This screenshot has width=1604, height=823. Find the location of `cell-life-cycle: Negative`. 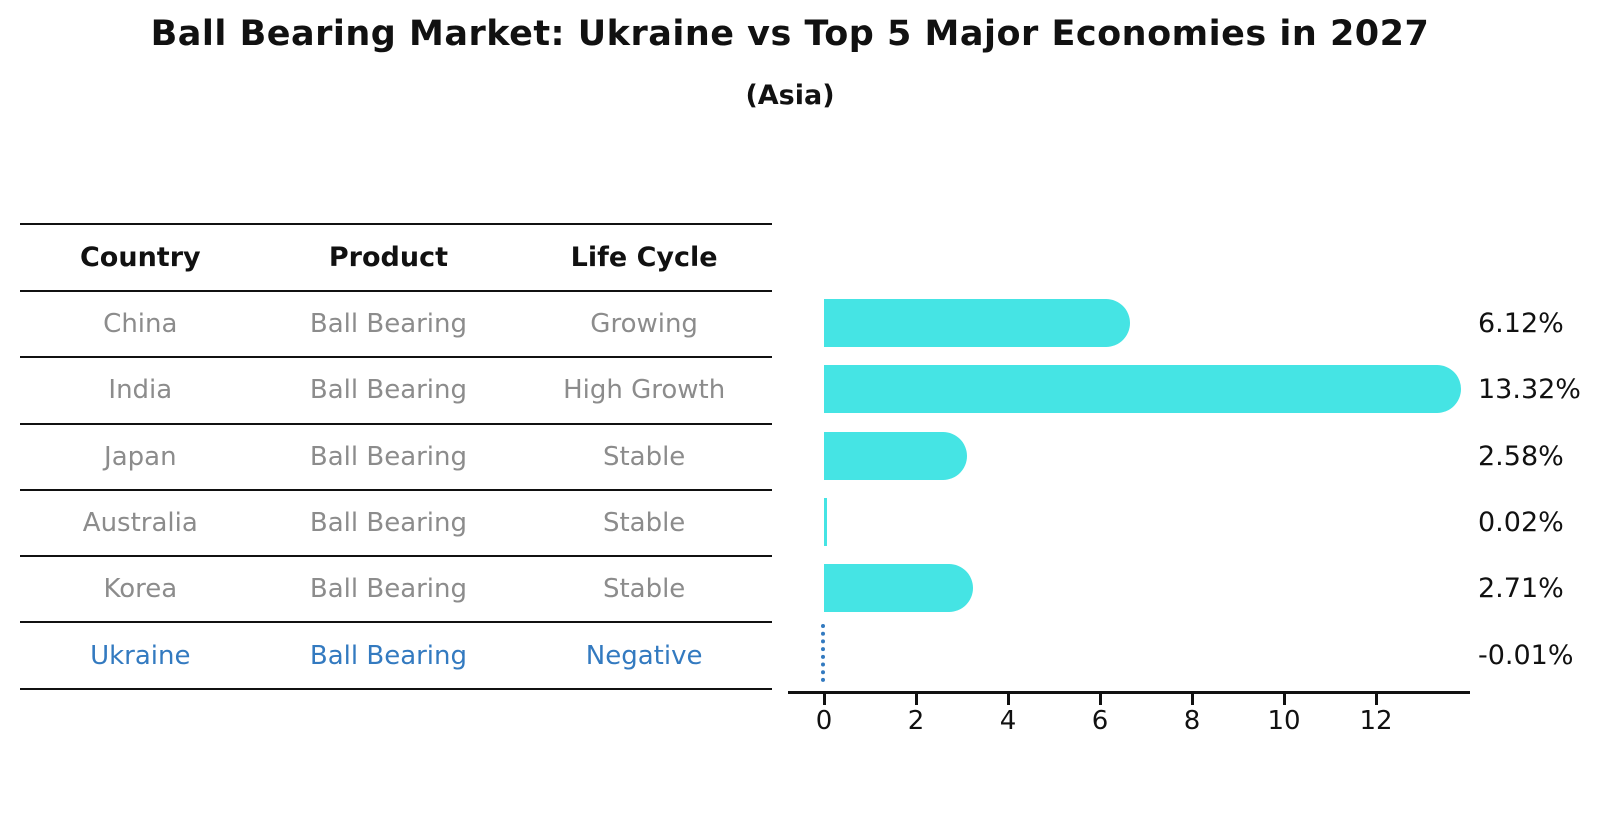

cell-life-cycle: Negative is located at coordinates (644, 655).